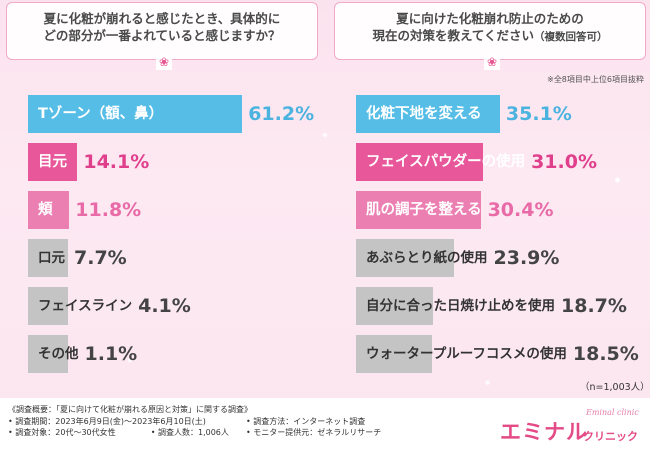 The image size is (650, 450). What do you see at coordinates (466, 354) in the screenshot?
I see `bar-label: ウォータープルーフコスメの使用` at bounding box center [466, 354].